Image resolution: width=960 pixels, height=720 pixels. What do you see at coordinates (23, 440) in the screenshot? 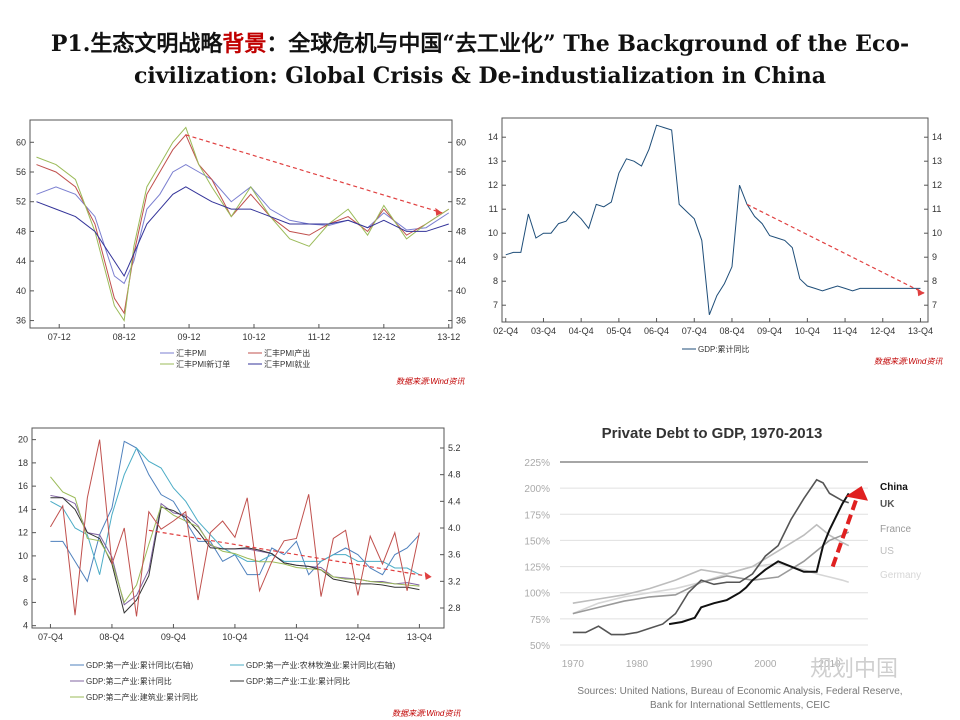
I see `y-tick-label: 20` at bounding box center [23, 440].